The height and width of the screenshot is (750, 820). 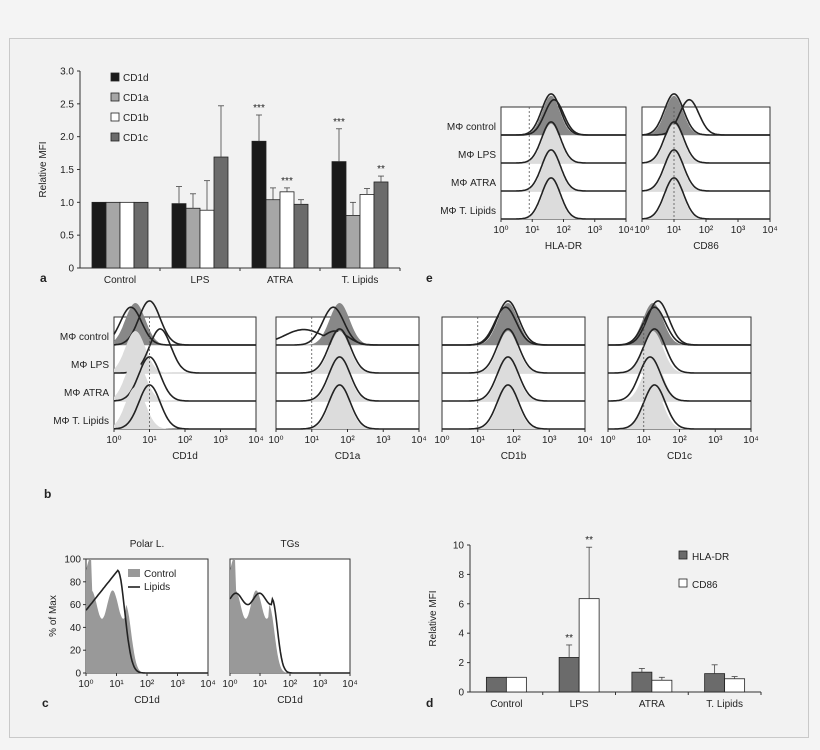 What do you see at coordinates (724, 704) in the screenshot?
I see `category-label: T. Lipids` at bounding box center [724, 704].